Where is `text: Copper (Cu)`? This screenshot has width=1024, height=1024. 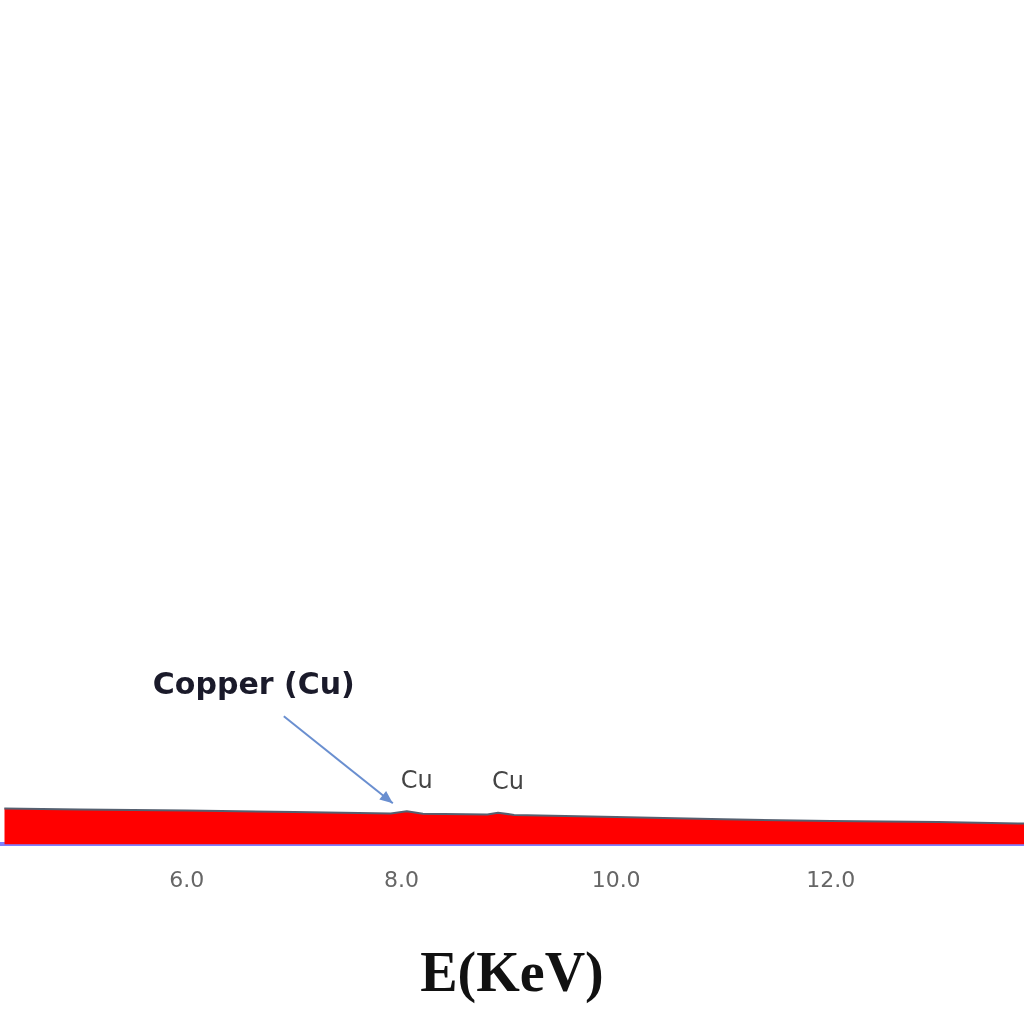
text: Copper (Cu) is located at coordinates (253, 684).